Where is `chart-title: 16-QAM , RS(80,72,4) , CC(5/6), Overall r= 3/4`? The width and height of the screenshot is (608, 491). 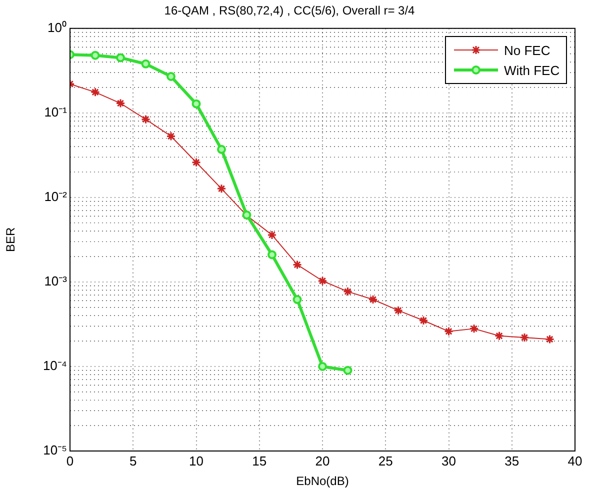 chart-title: 16-QAM , RS(80,72,4) , CC(5/6), Overall r= 3/4 is located at coordinates (290, 11).